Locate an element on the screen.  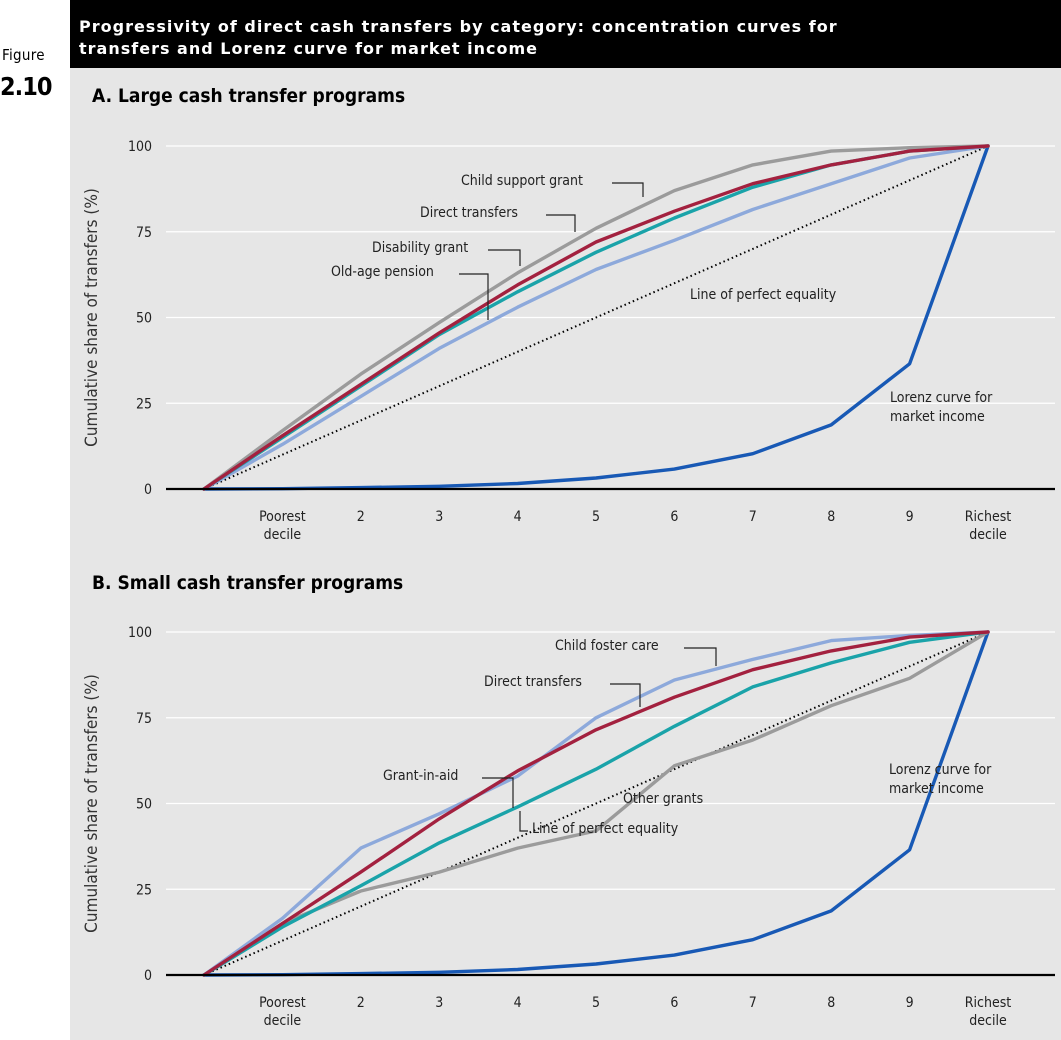
annotation-label: Disability grant is located at coordinates (420, 248).